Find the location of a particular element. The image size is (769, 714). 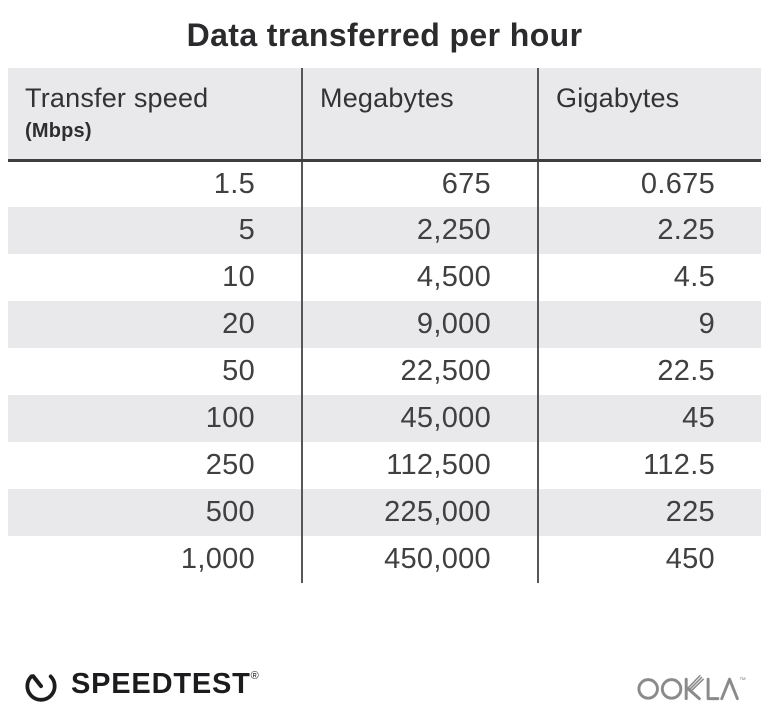

footer: SPEEDTEST® ™ is located at coordinates (386, 684).